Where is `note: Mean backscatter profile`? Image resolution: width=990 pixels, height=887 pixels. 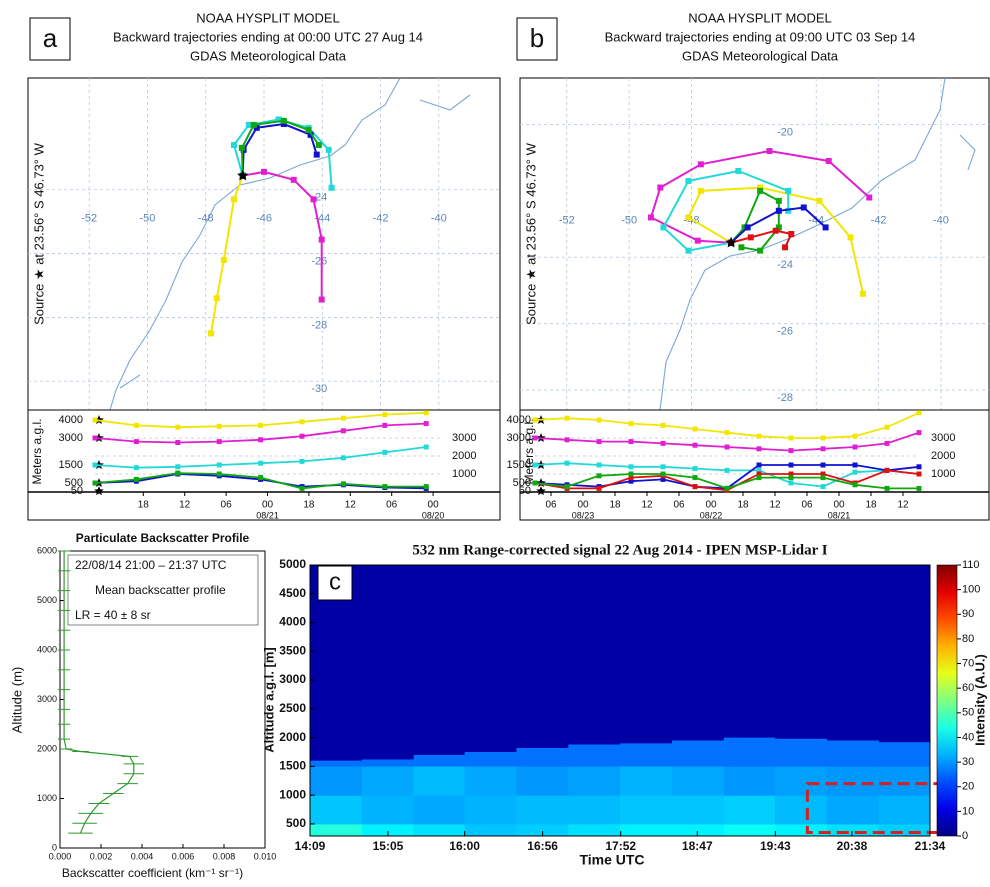 note: Mean backscatter profile is located at coordinates (160, 590).